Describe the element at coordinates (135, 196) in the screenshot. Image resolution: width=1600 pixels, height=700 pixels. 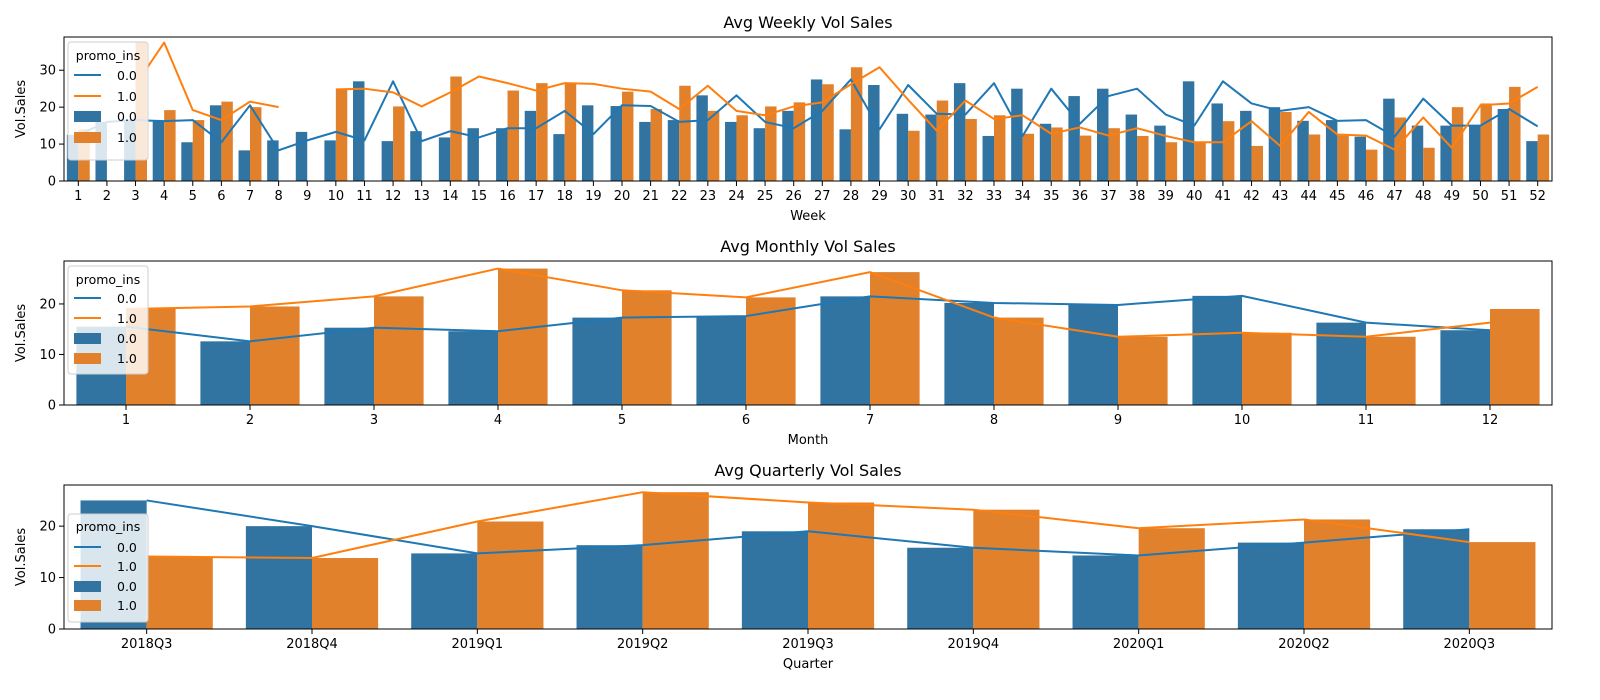
I see `weekly-xtick-label-3: 3` at that location.